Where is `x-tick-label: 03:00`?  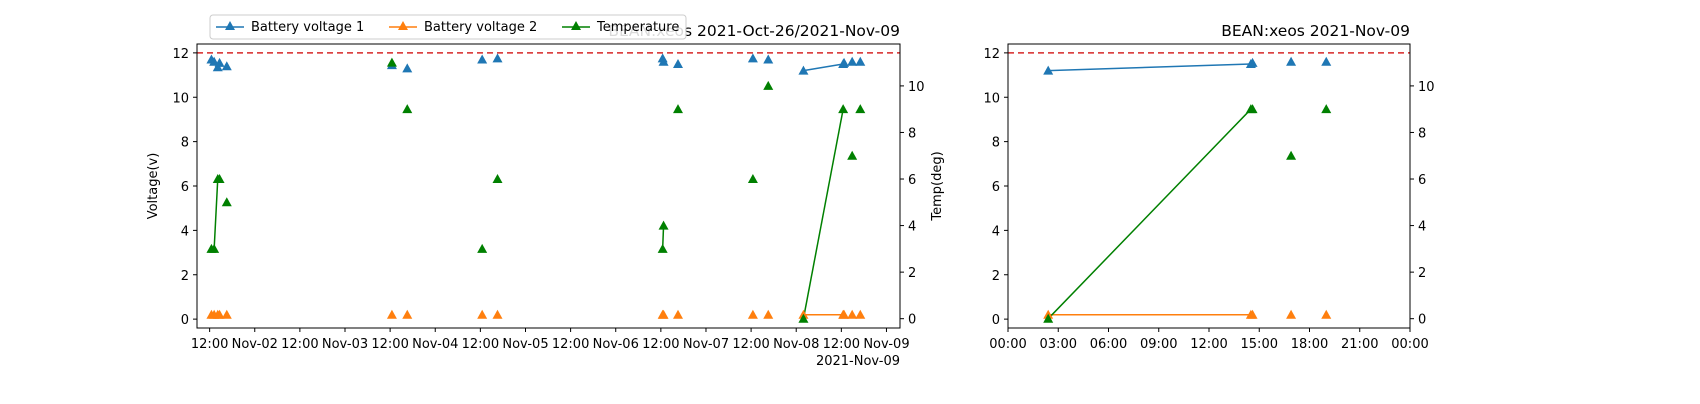 x-tick-label: 03:00 is located at coordinates (1058, 344).